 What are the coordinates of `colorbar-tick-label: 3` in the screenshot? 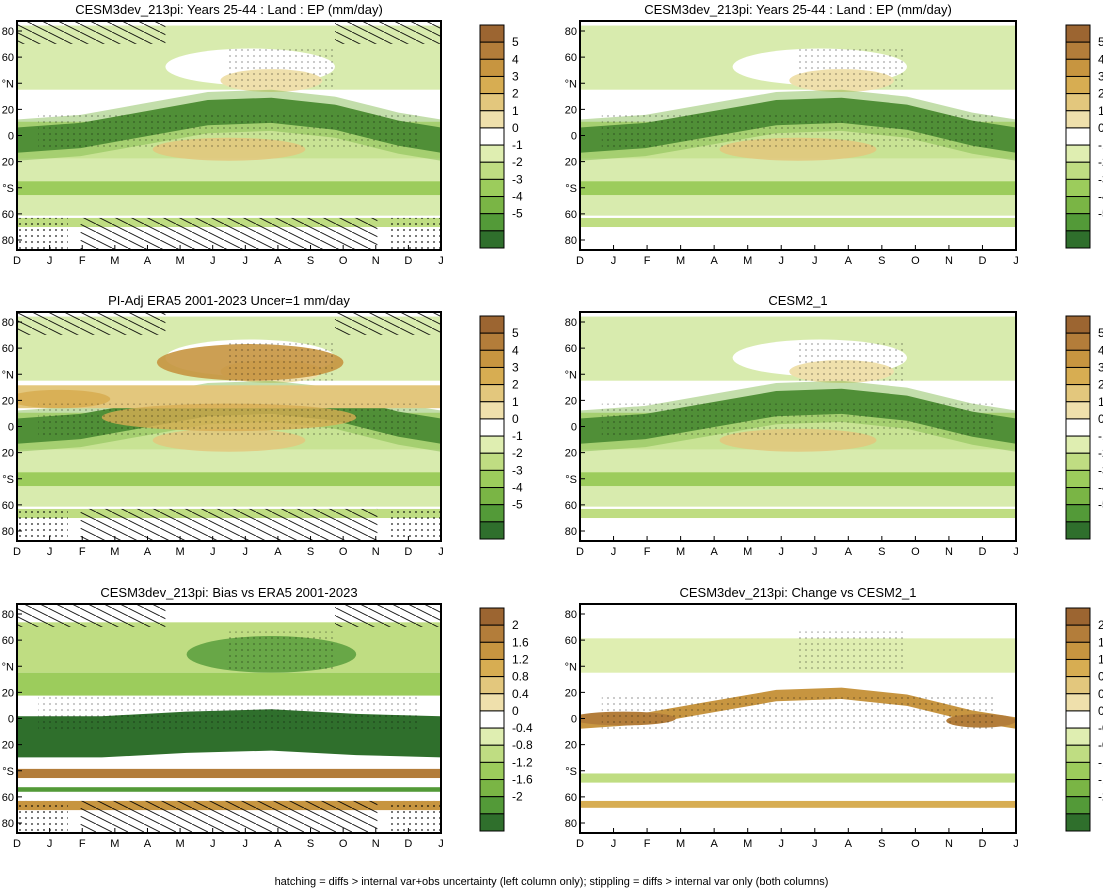 It's located at (515, 367).